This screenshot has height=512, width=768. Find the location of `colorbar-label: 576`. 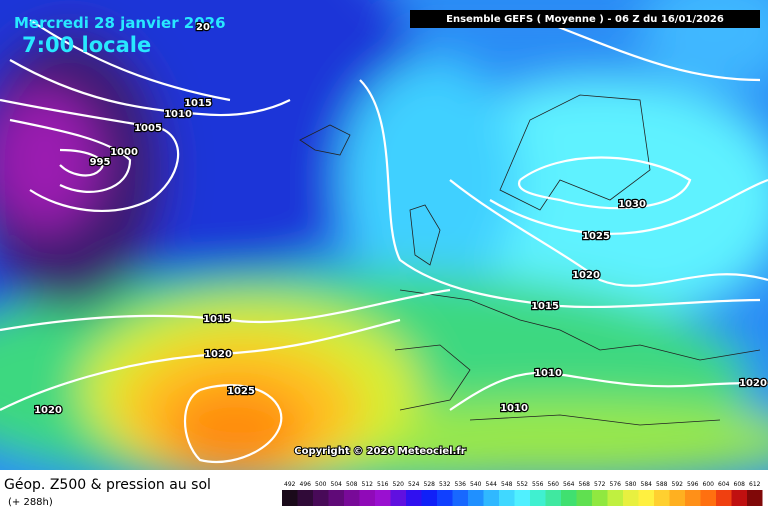

colorbar-label: 576 is located at coordinates (616, 484).